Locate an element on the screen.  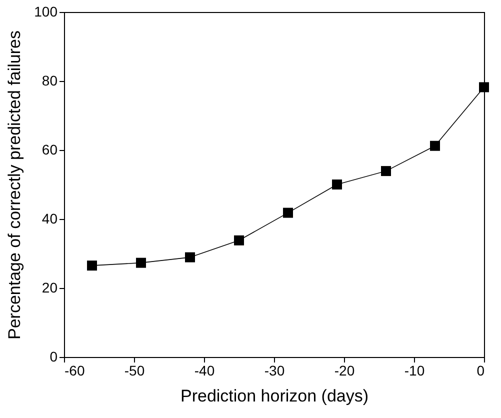
x-tick-label: -40 is located at coordinates (204, 370).